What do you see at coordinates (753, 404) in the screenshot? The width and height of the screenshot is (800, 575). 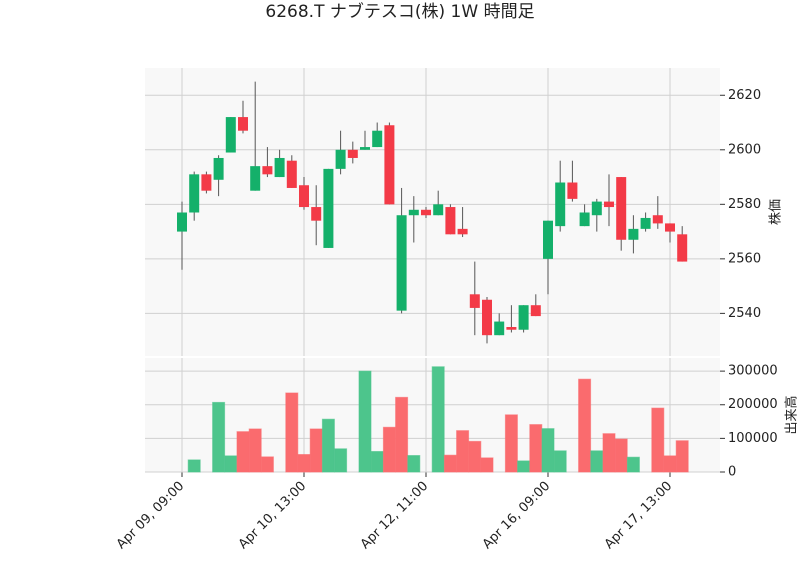 I see `volume-tick-label: 200000` at bounding box center [753, 404].